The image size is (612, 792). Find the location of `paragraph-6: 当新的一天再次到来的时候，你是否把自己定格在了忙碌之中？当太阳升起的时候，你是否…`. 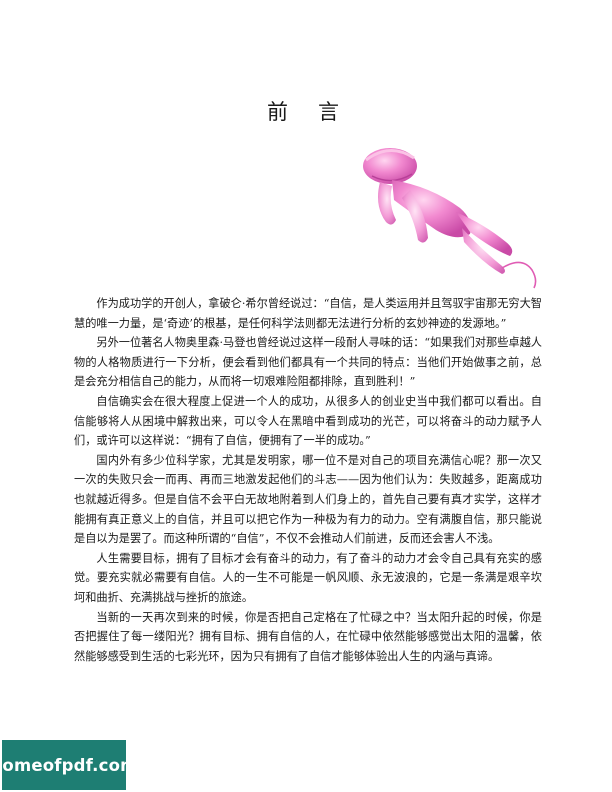

paragraph-6: 当新的一天再次到来的时候，你是否把自己定格在了忙碌之中？当太阳升起的时候，你是否… is located at coordinates (308, 636).